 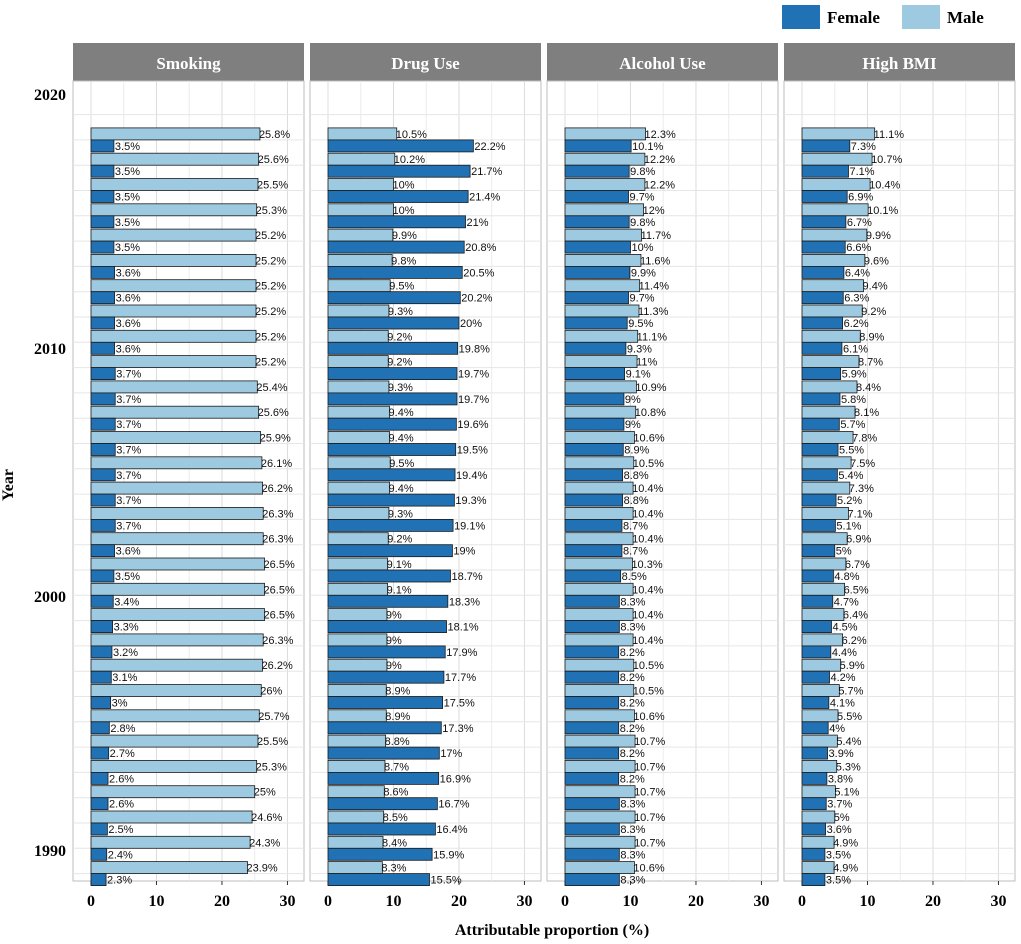 I want to click on data-label-female: 5.1%, so click(x=848, y=526).